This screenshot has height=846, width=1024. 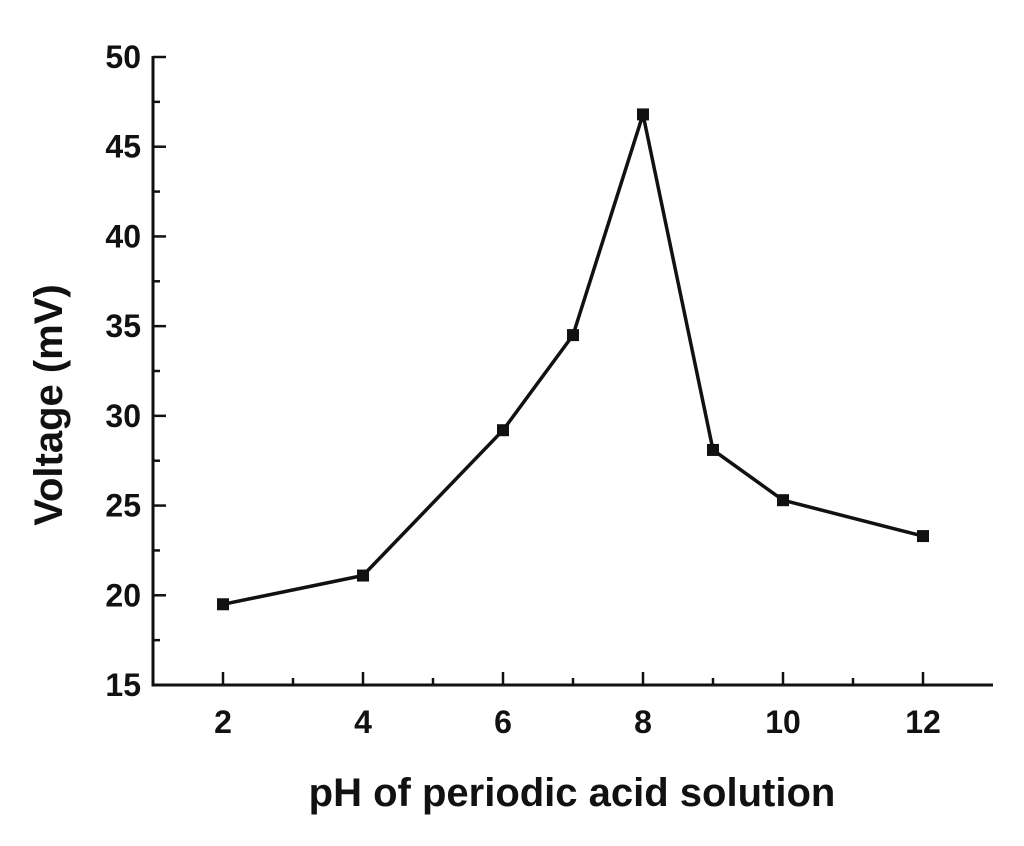 I want to click on x-tick-label: 12, so click(x=923, y=722).